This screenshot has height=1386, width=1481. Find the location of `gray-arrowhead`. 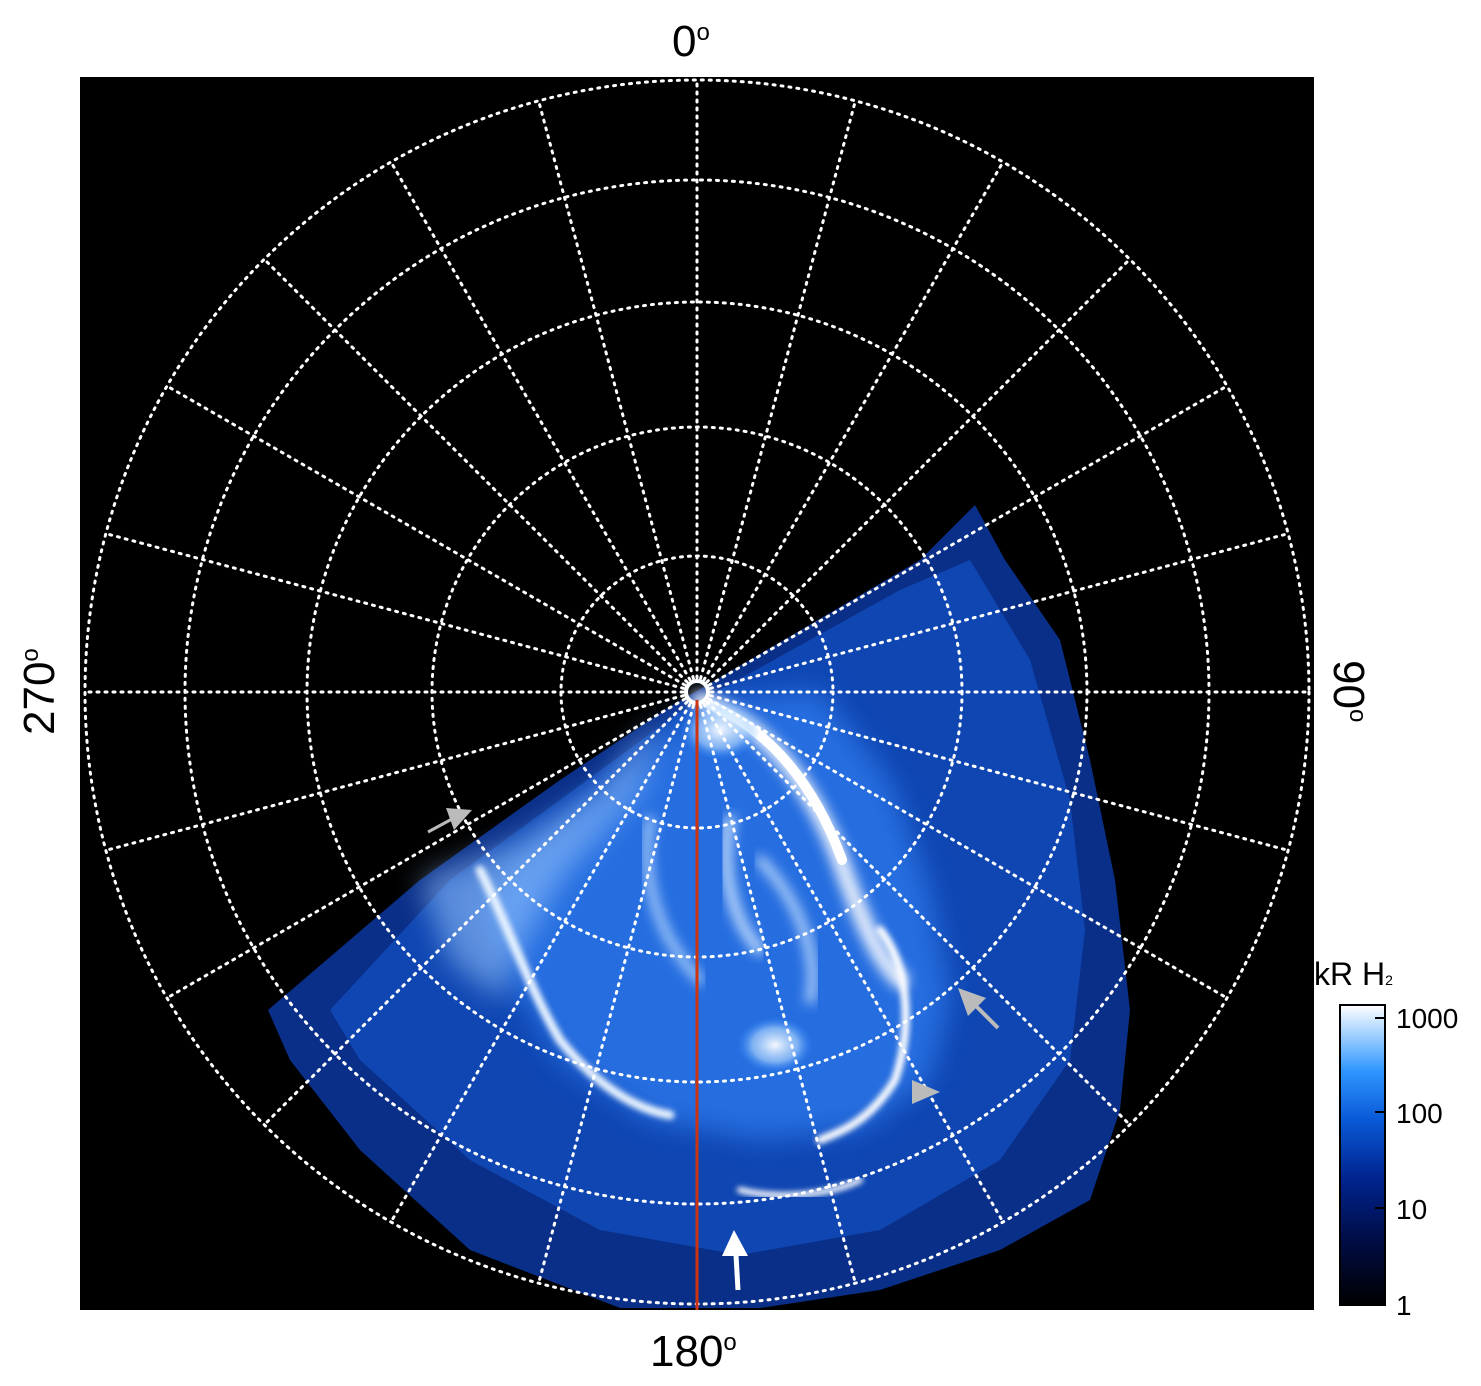

gray-arrowhead is located at coordinates (926, 1092).